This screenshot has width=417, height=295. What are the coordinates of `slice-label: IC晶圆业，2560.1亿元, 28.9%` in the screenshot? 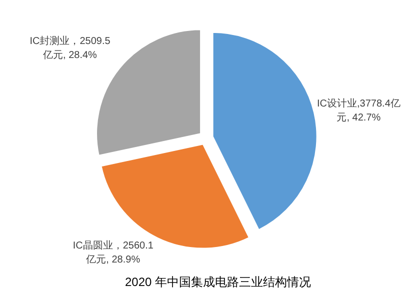 It's located at (113, 252).